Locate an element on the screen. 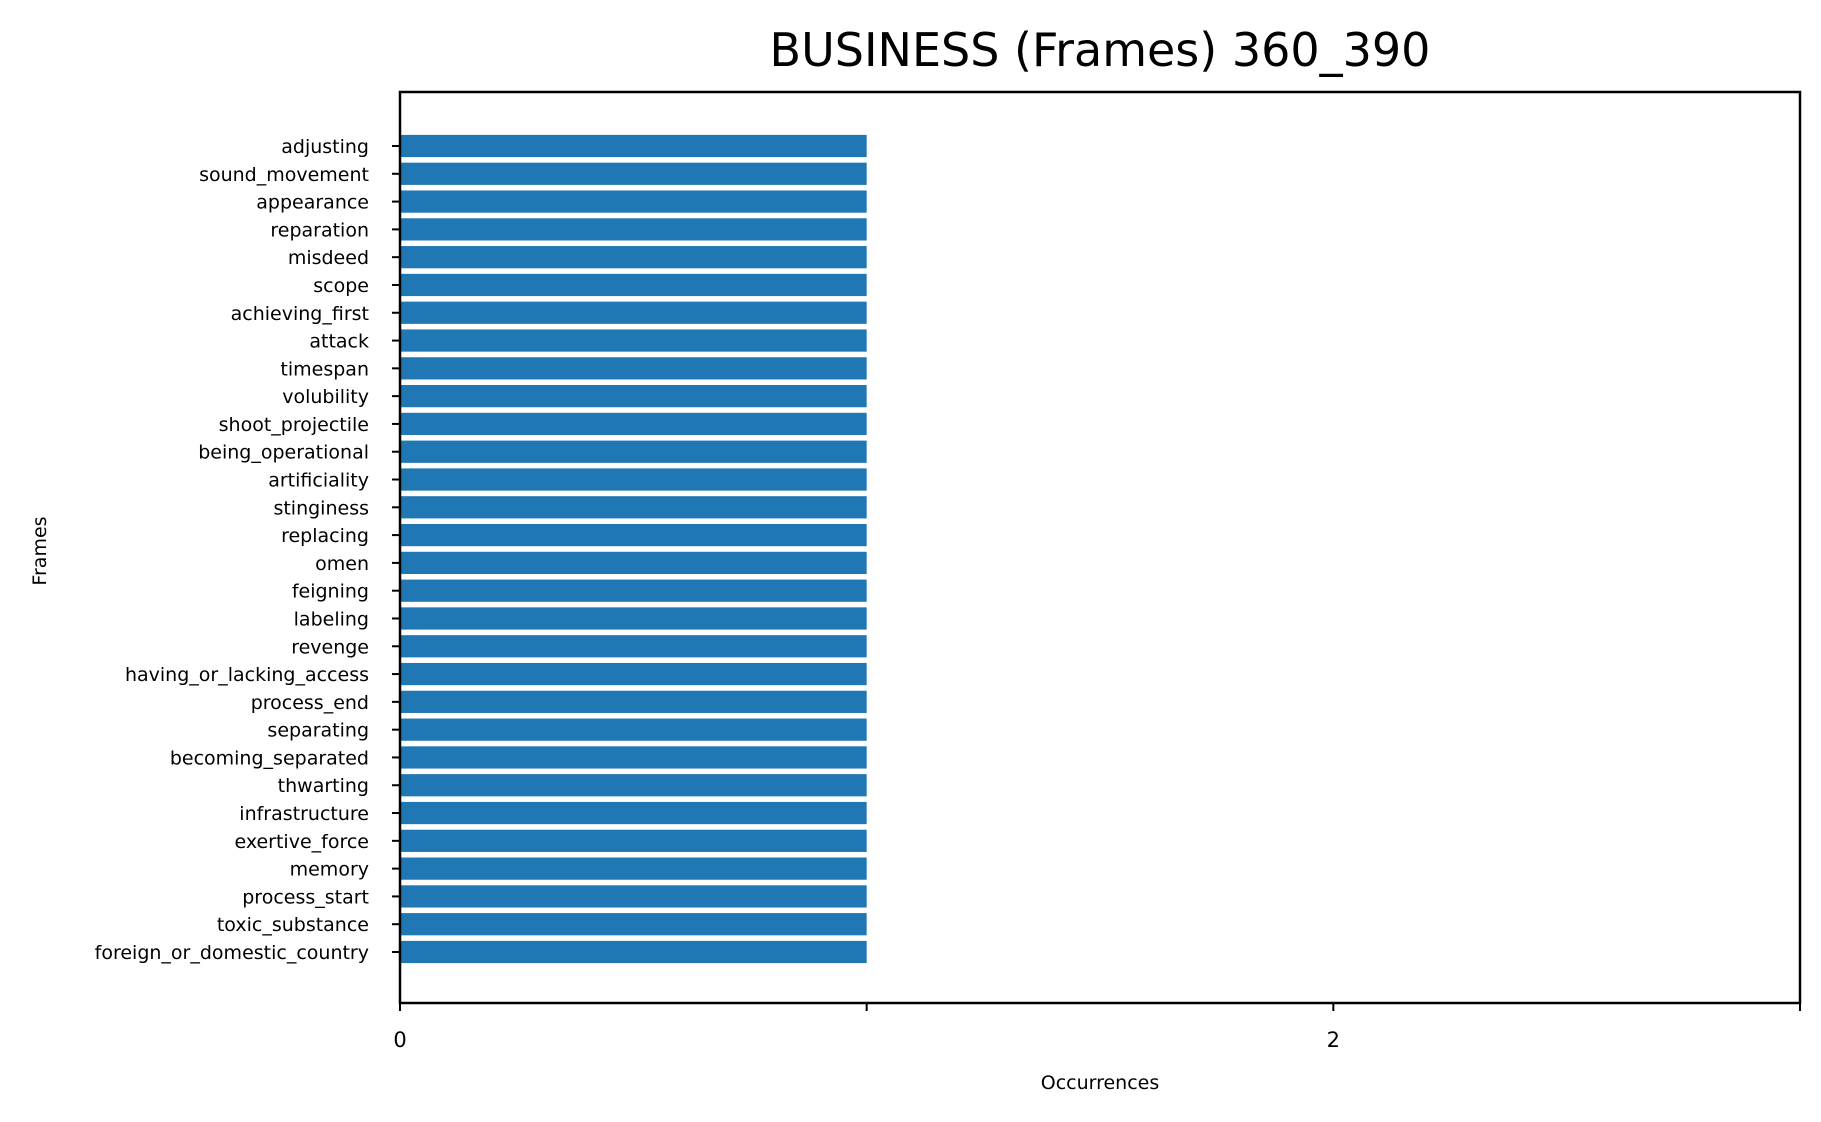 Image resolution: width=1821 pixels, height=1122 pixels. y-tick-label: omen is located at coordinates (342, 564).